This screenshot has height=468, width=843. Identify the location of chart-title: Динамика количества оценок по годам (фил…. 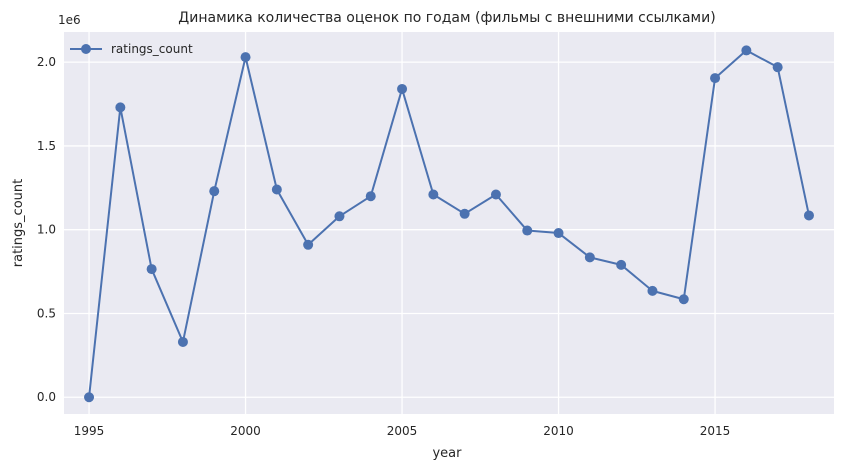
(446, 18).